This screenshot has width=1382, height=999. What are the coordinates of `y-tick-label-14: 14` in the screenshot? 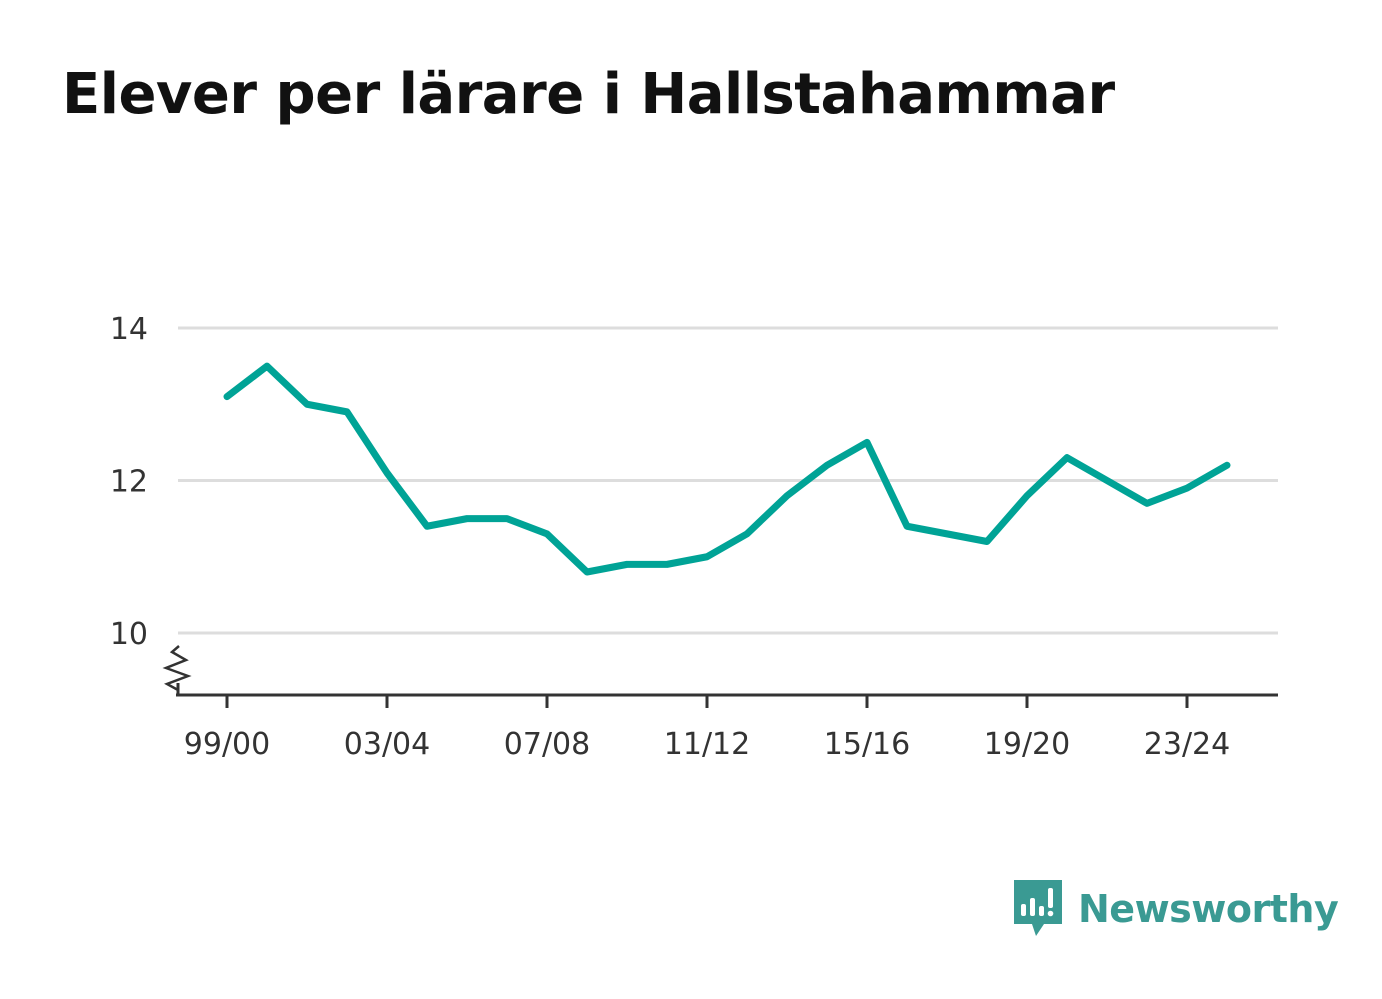 It's located at (129, 329).